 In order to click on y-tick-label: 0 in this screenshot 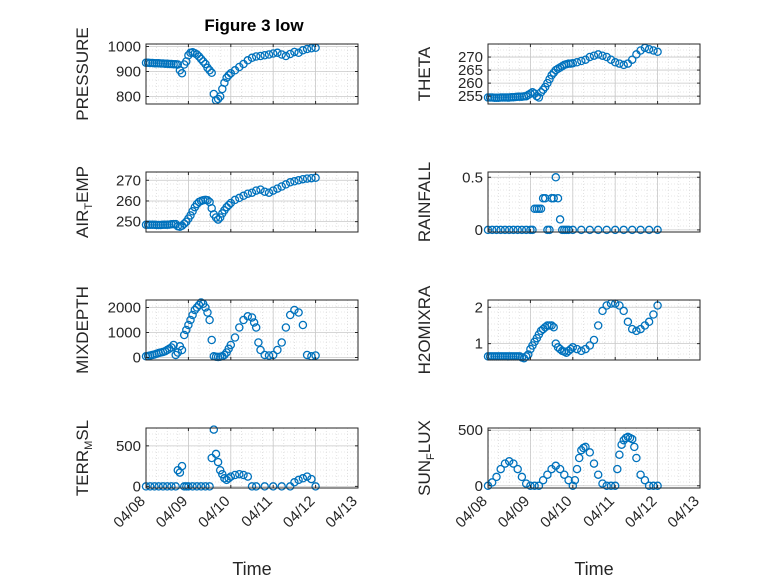, I will do `click(479, 230)`.